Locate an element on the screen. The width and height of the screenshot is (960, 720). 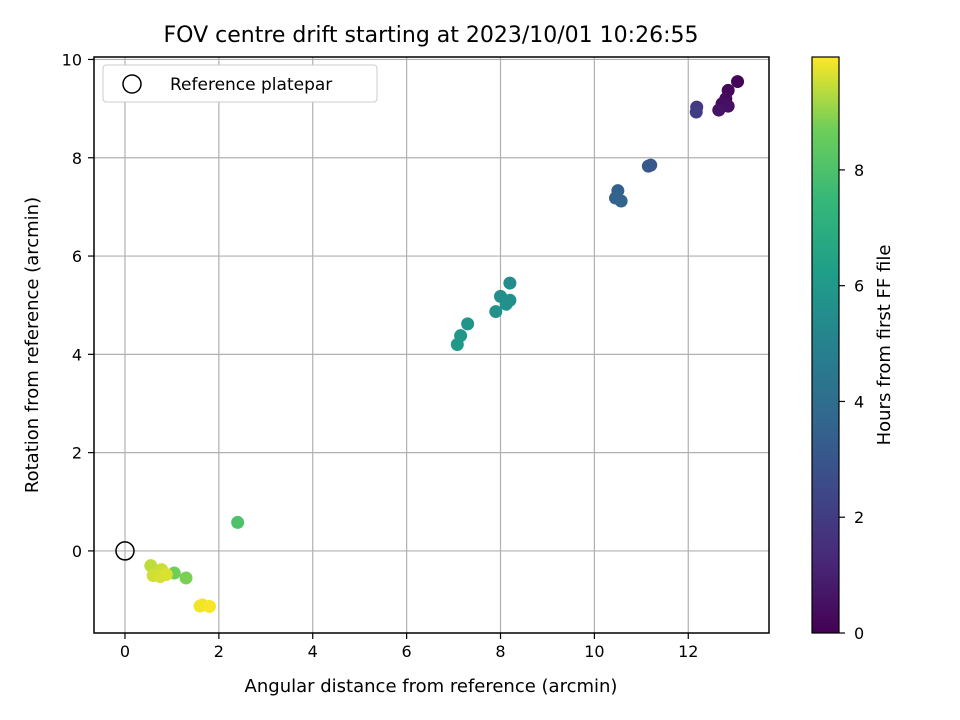
x-axis-ticks: 0 2 4 6 8 10 12 is located at coordinates (409, 647).